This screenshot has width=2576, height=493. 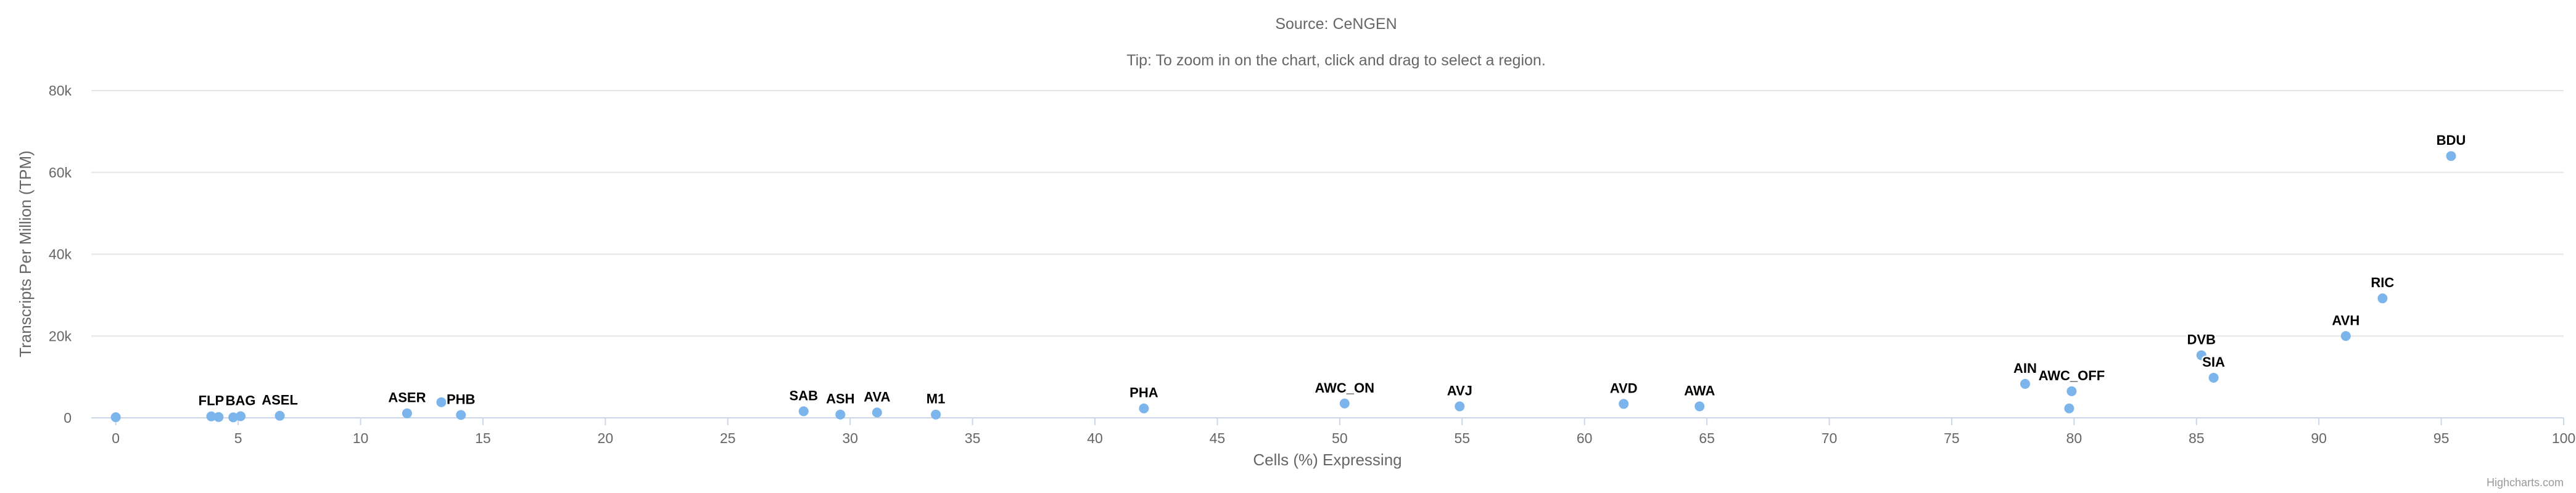 I want to click on x-tick-label: 20, so click(x=606, y=438).